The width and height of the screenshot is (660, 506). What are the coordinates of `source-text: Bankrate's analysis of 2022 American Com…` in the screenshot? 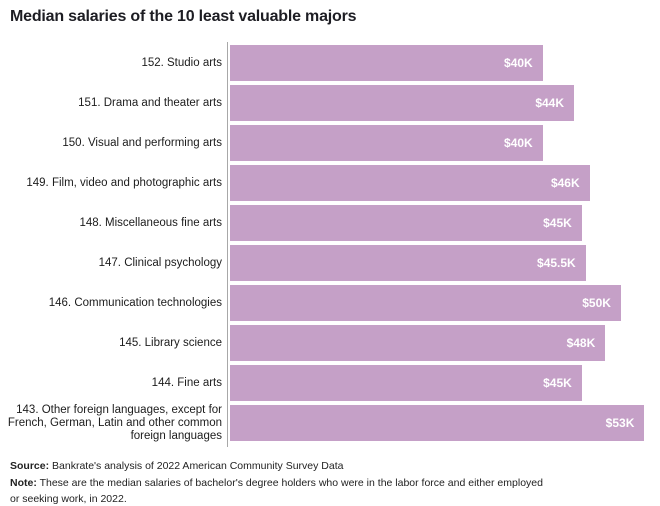 It's located at (198, 466).